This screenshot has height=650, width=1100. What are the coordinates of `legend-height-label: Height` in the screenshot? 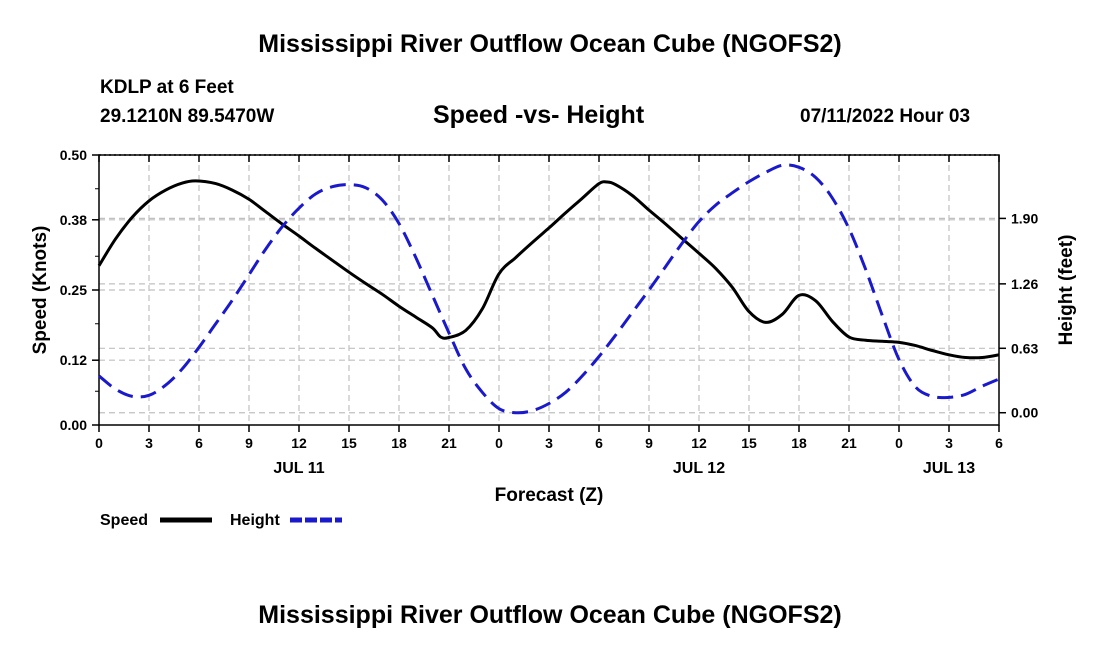 It's located at (255, 520).